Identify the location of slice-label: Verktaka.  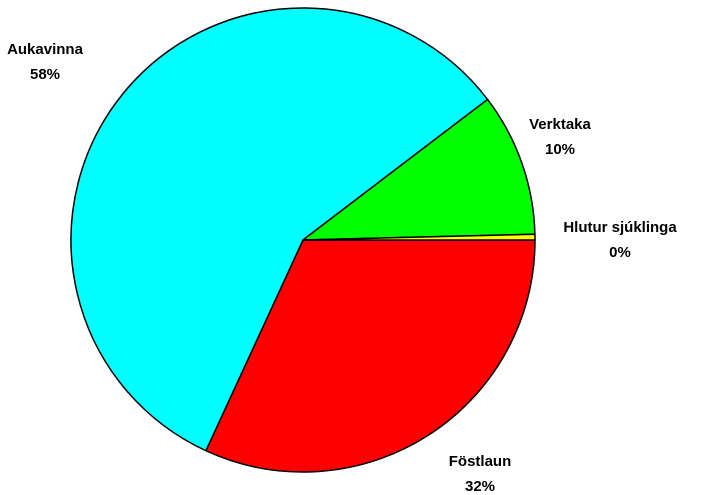
(560, 124).